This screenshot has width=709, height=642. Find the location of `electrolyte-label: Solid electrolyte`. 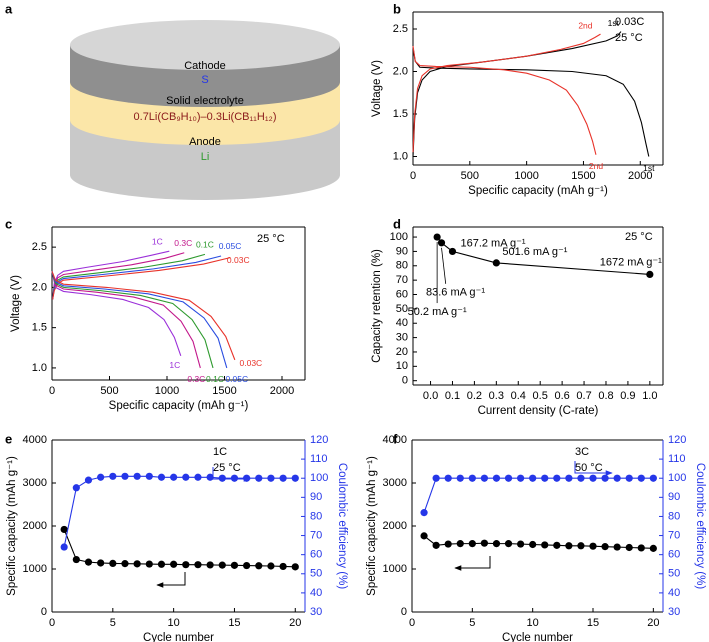

electrolyte-label: Solid electrolyte is located at coordinates (205, 101).